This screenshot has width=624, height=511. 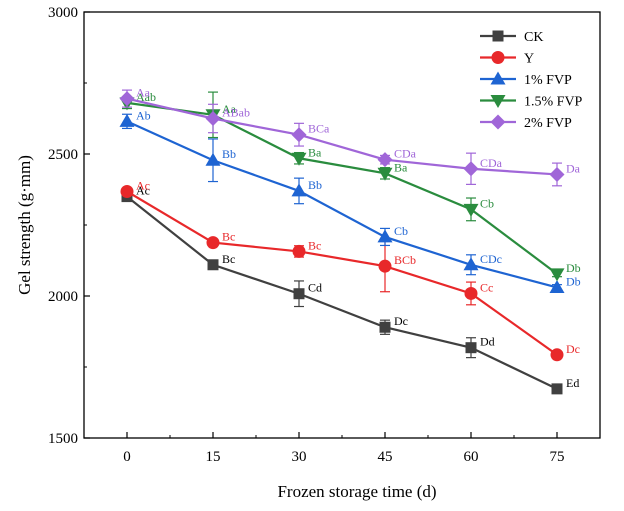 What do you see at coordinates (315, 288) in the screenshot?
I see `data-label: Cd` at bounding box center [315, 288].